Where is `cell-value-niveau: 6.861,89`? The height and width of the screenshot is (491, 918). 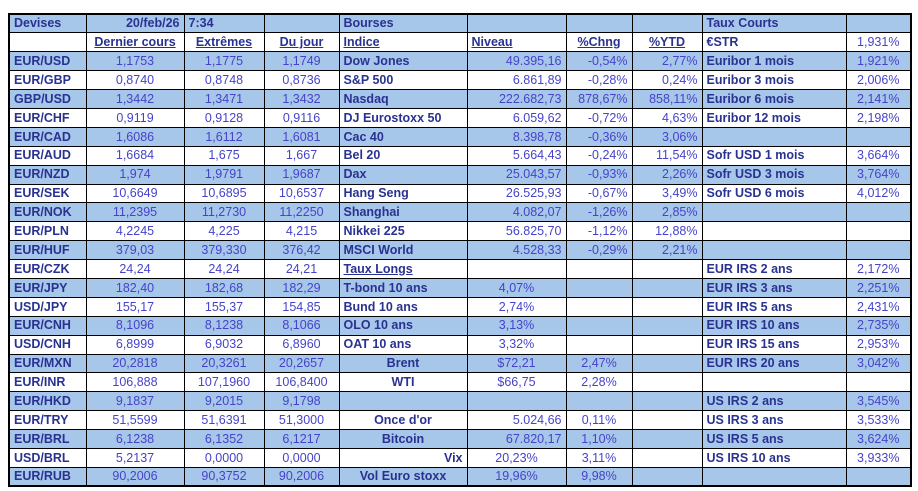 cell-value-niveau: 6.861,89 is located at coordinates (516, 80).